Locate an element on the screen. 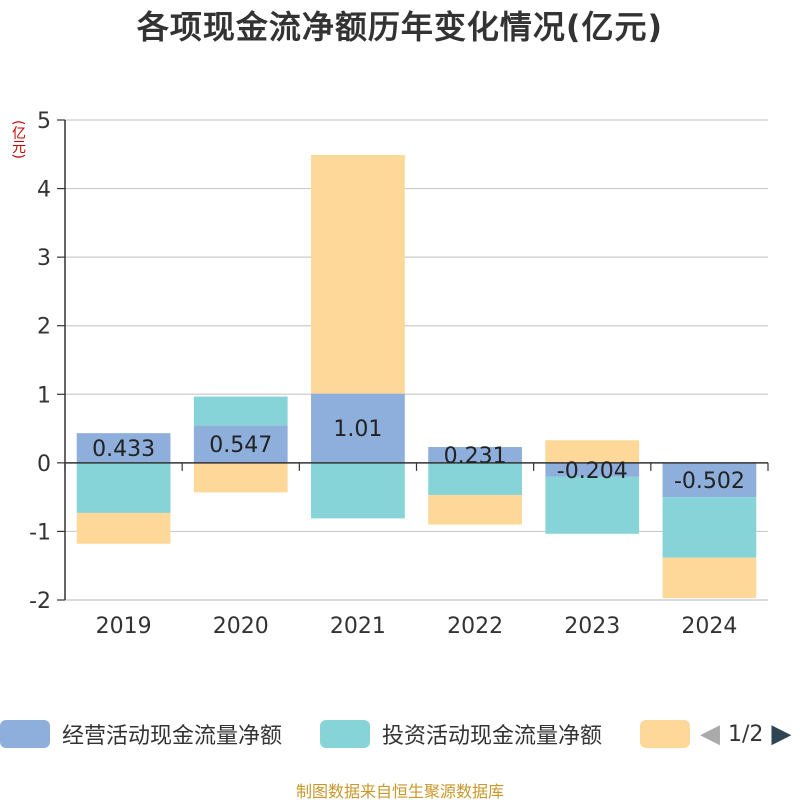 Image resolution: width=800 pixels, height=802 pixels. bar-1-2022 is located at coordinates (475, 455).